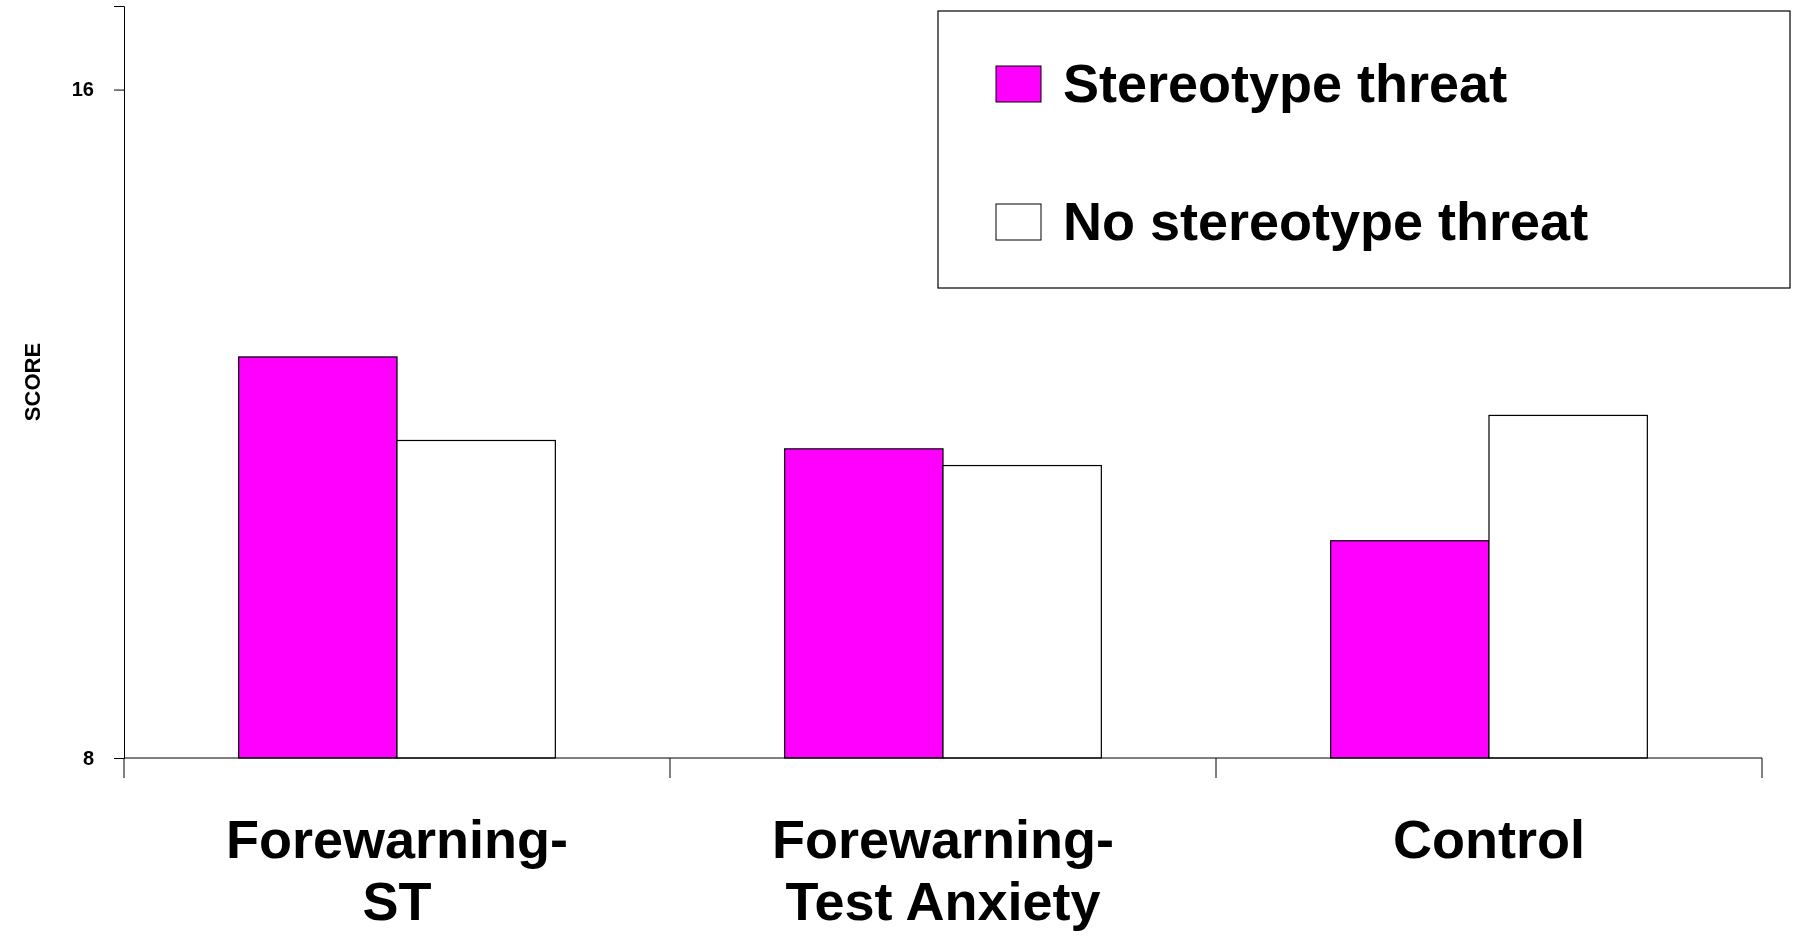 The width and height of the screenshot is (1793, 941). Describe the element at coordinates (32, 382) in the screenshot. I see `y-axis-title: SCORE` at that location.